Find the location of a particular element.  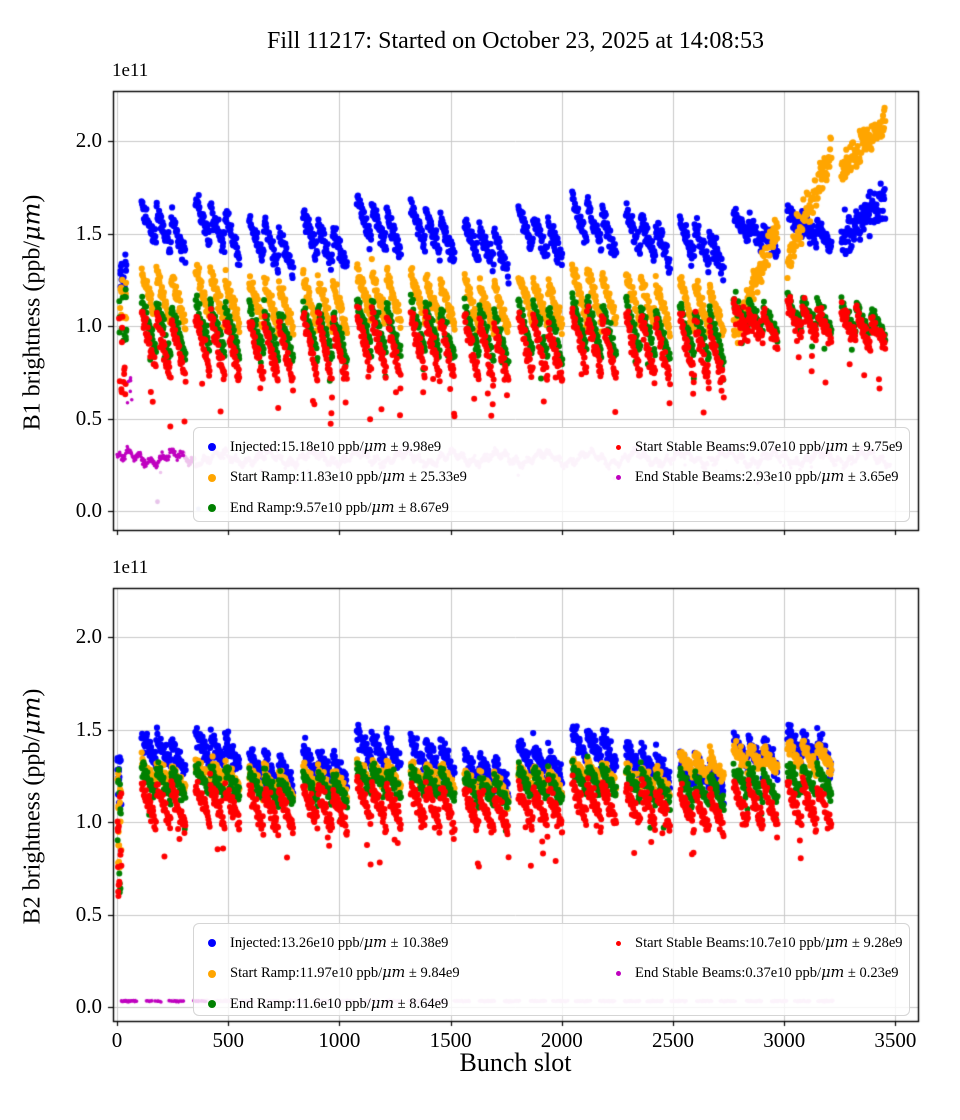

legend-label: Start Ramp:11.83e10 ppb/μm ± 25.33e9 is located at coordinates (348, 477).